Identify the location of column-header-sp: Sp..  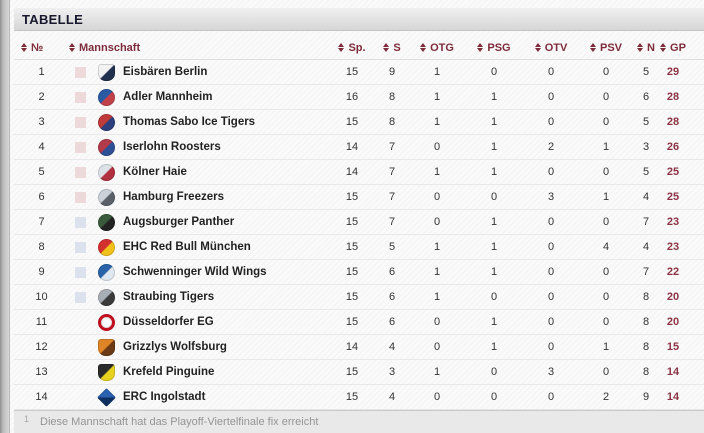
(352, 48).